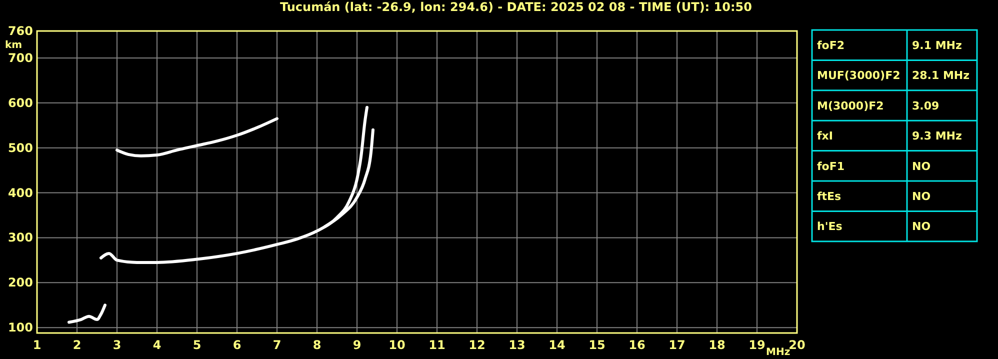 This screenshot has height=359, width=998. Describe the element at coordinates (20, 193) in the screenshot. I see `y-tick-label: 400` at that location.